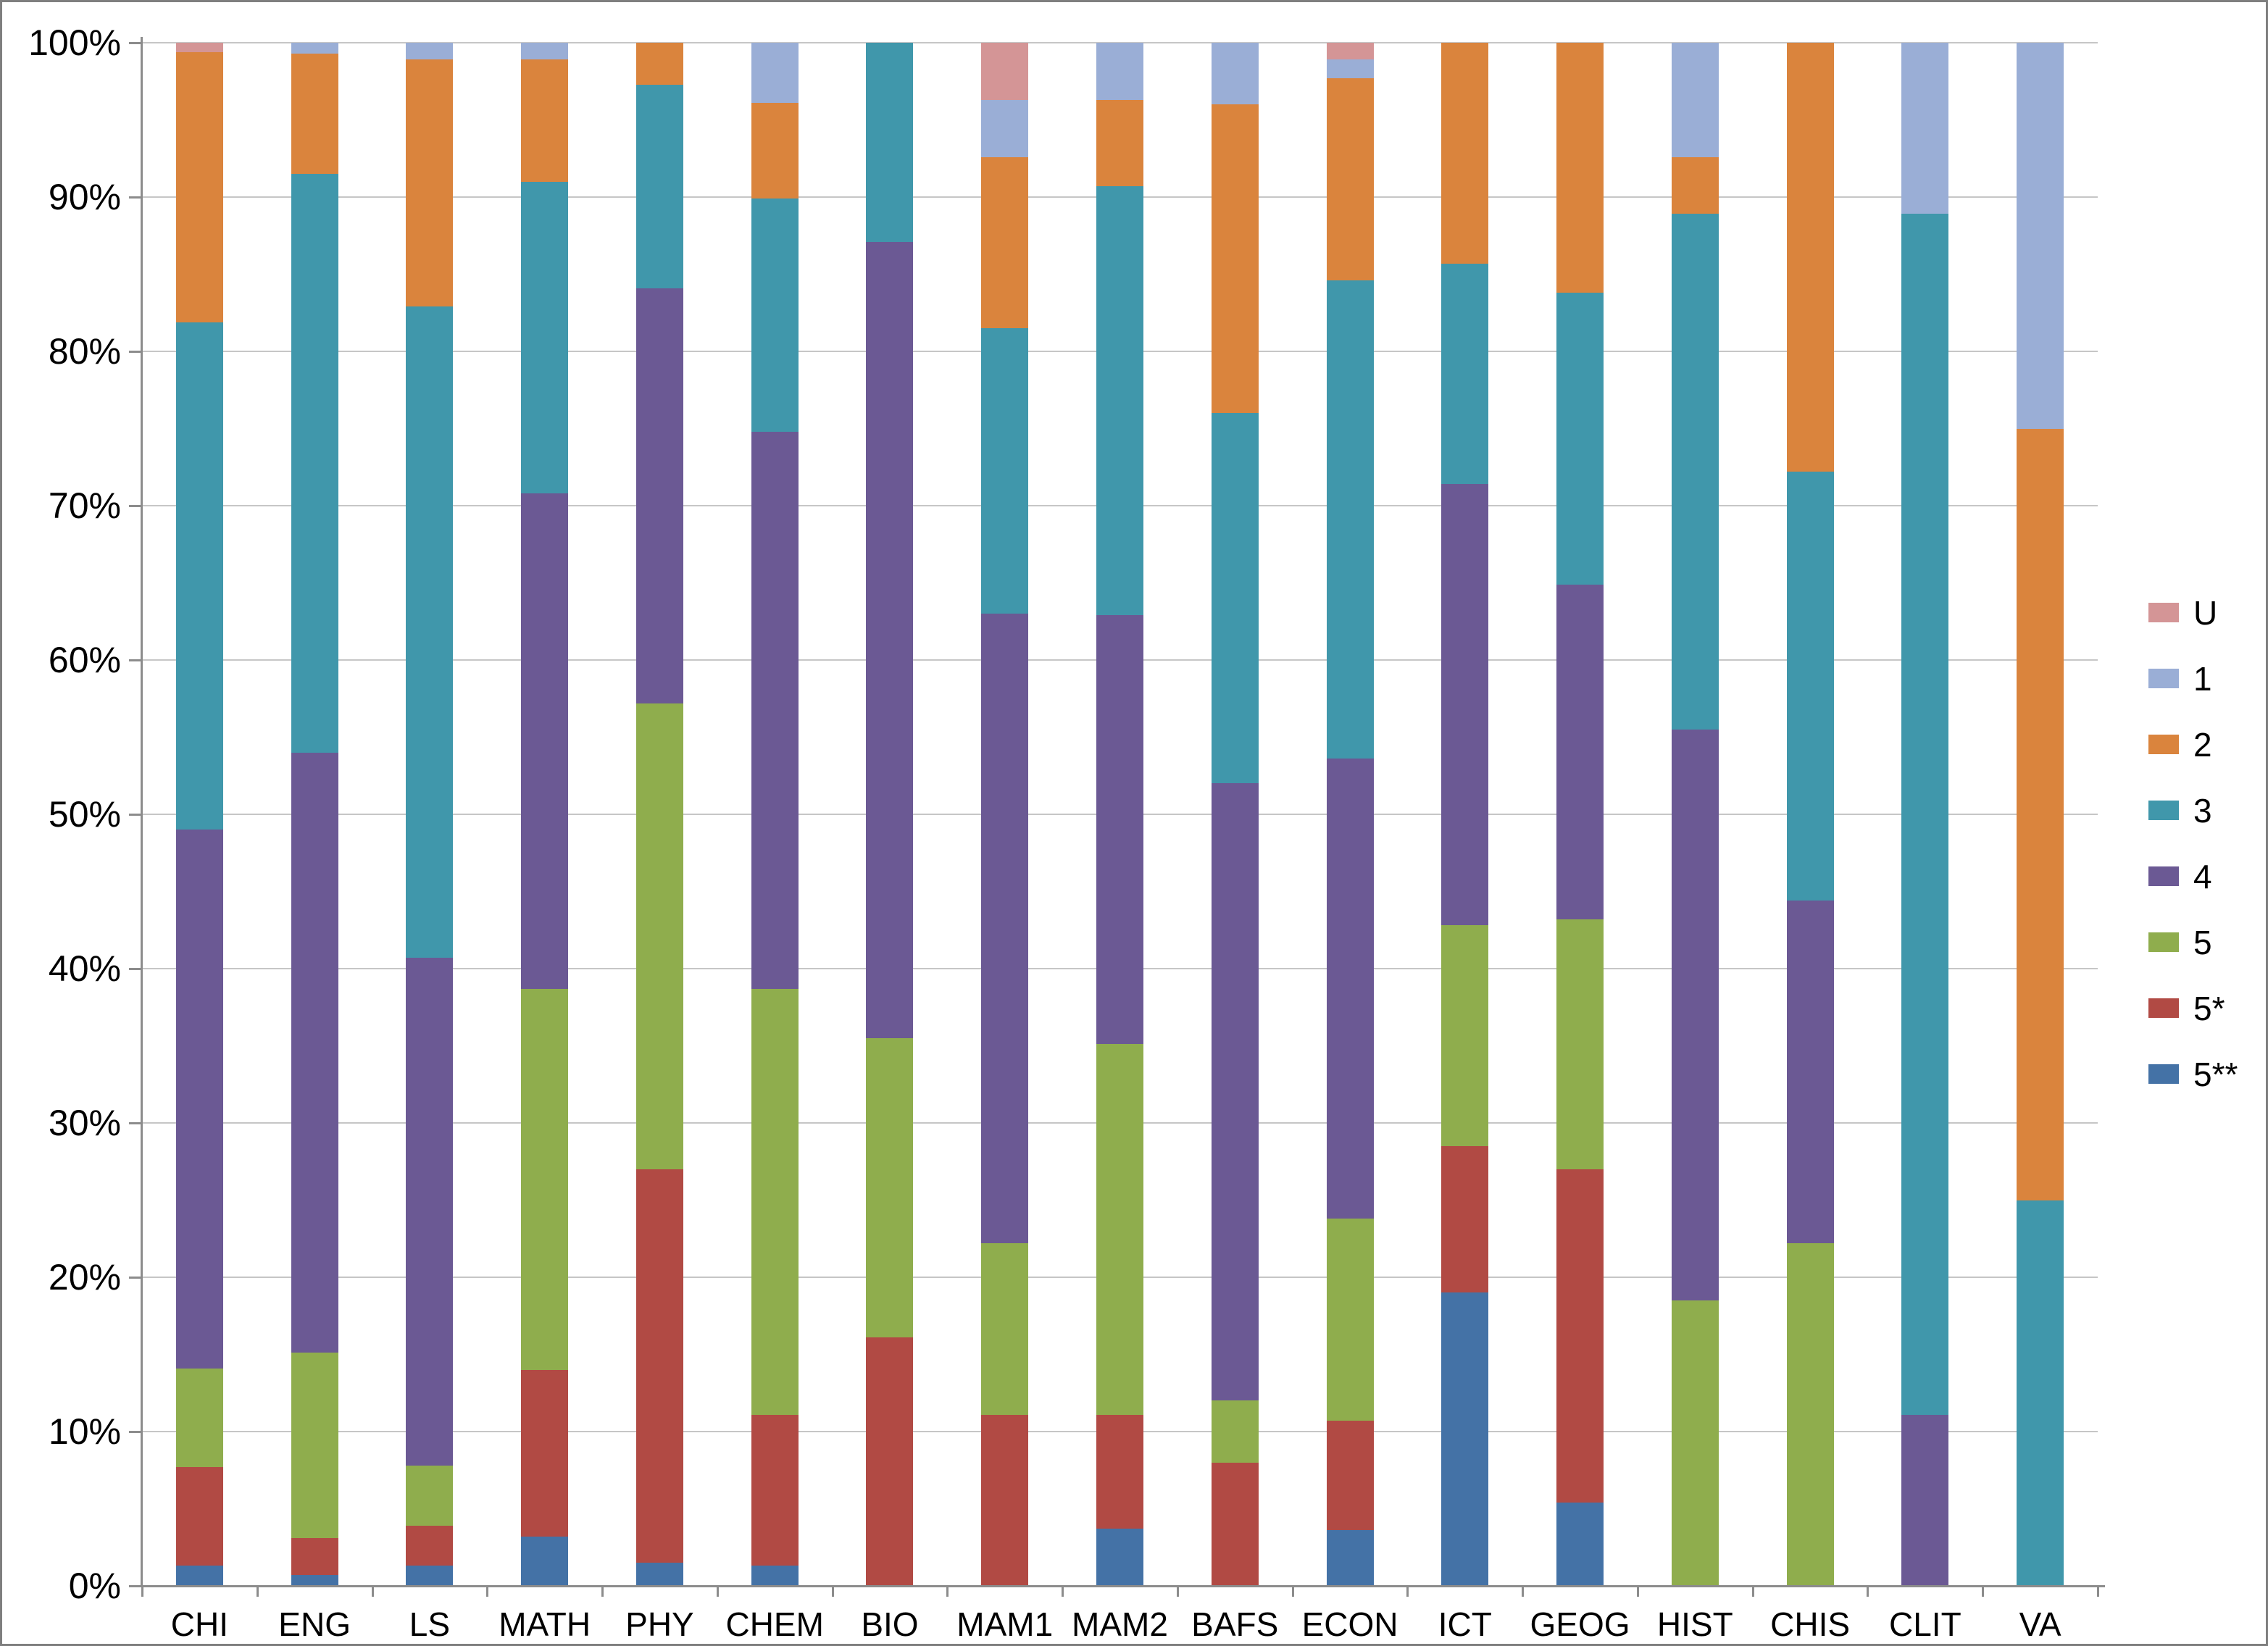 Image resolution: width=2268 pixels, height=1646 pixels. I want to click on bar-segment-mam2-grade-55ss, so click(1120, 1557).